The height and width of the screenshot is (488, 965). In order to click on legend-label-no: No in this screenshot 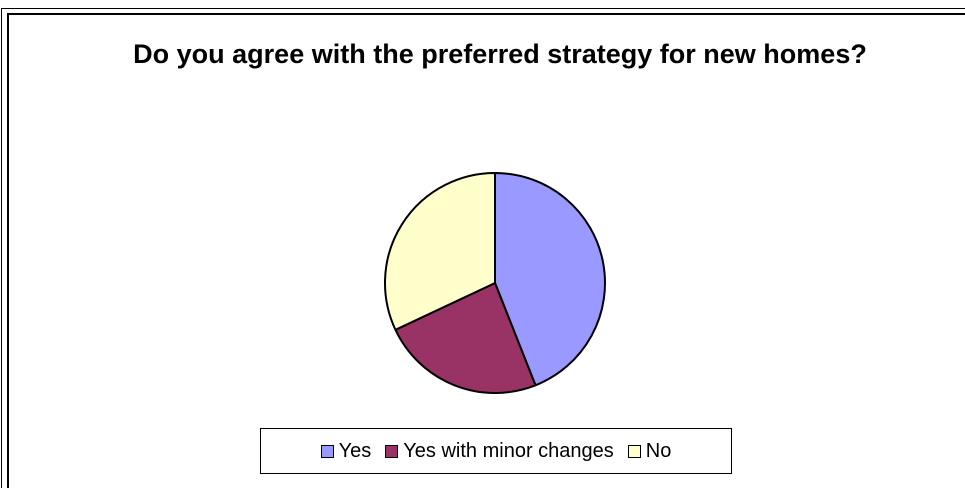, I will do `click(658, 450)`.